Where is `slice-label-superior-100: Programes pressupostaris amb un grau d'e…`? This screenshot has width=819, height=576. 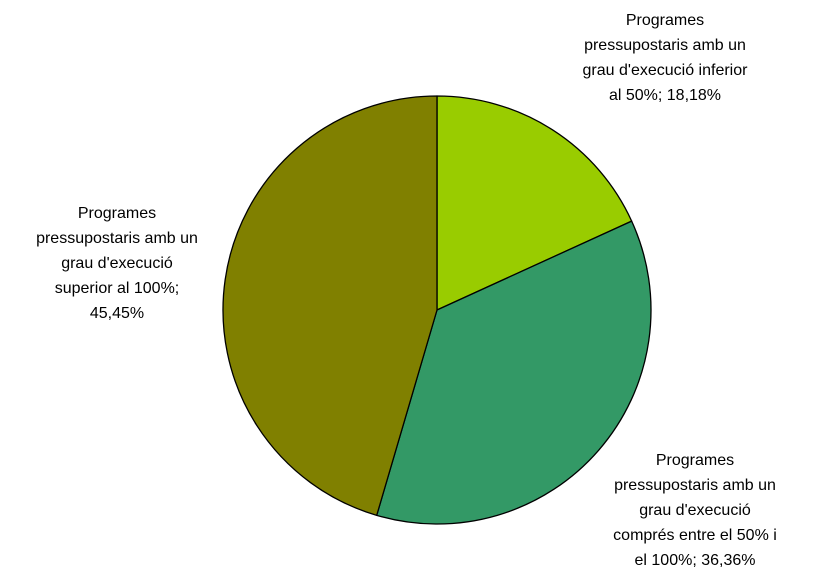
slice-label-superior-100: Programes pressupostaris amb un grau d'e… is located at coordinates (117, 263).